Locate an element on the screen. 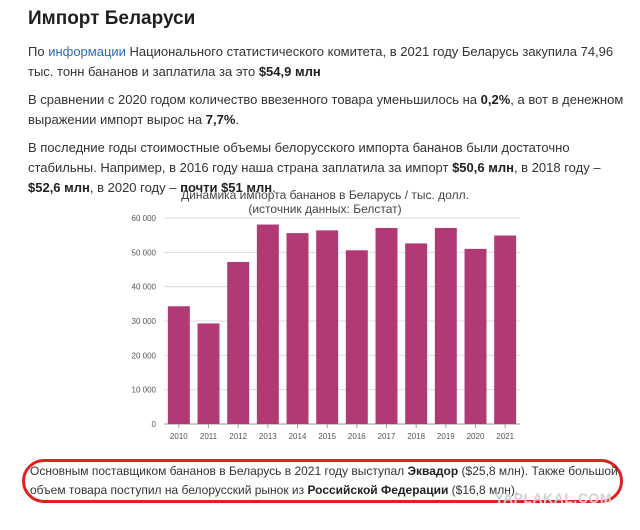 The image size is (640, 530). paragraph-text: ($16,8 млн). is located at coordinates (483, 490).